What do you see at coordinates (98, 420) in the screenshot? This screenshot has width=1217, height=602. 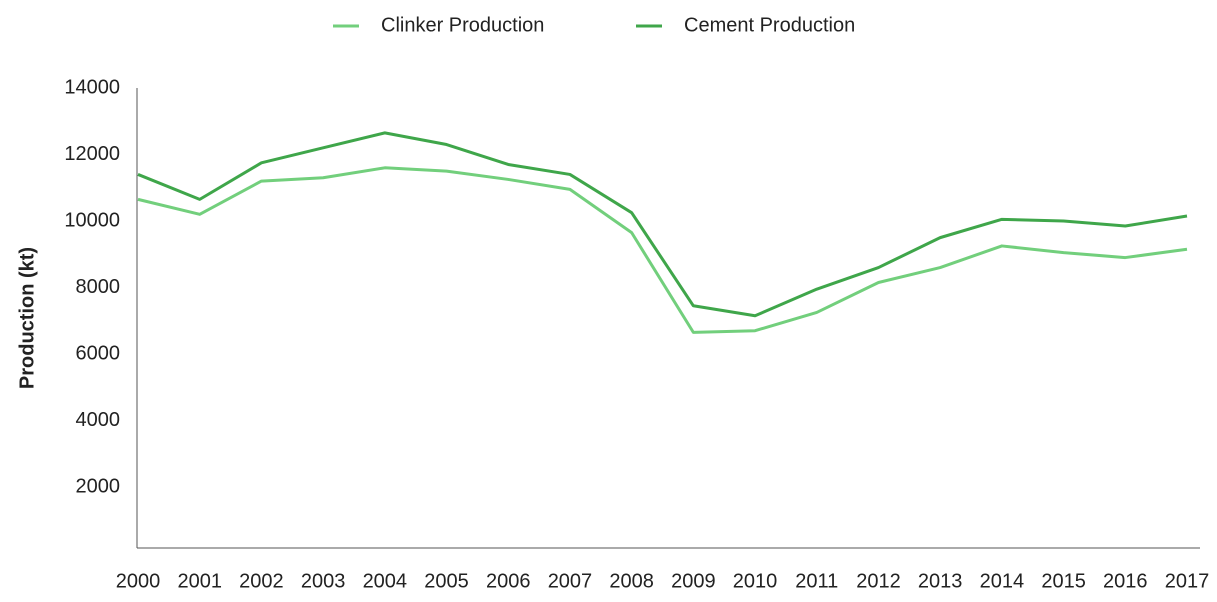 I see `y-tick-label: 4000` at bounding box center [98, 420].